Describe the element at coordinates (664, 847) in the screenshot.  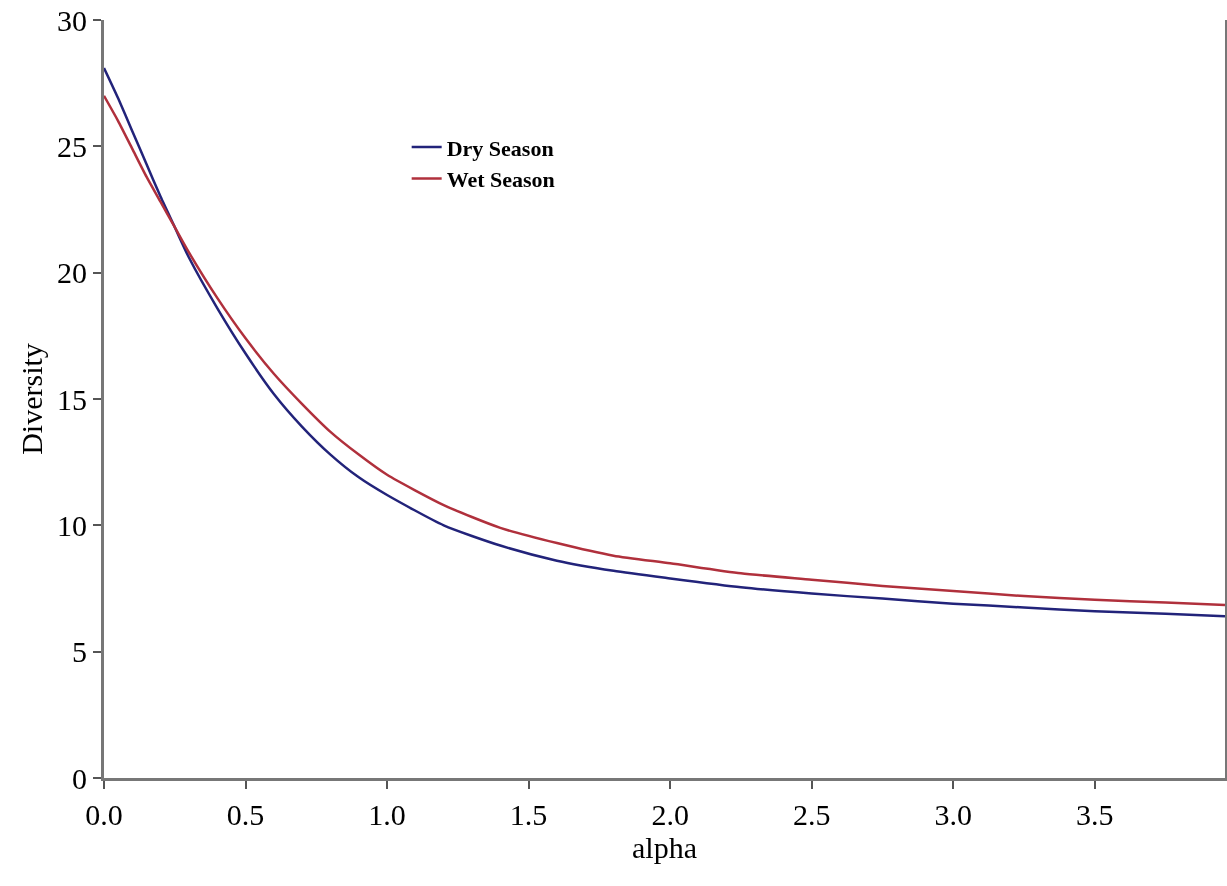
I see `x-axis-title: alpha` at that location.